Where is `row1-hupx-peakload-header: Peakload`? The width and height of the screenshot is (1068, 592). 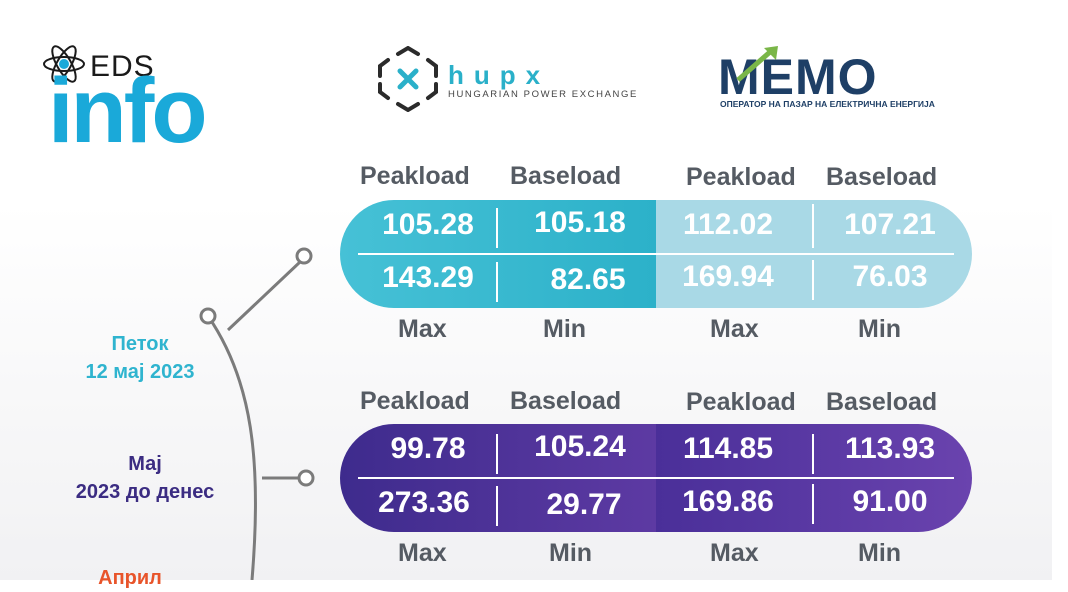 row1-hupx-peakload-header: Peakload is located at coordinates (415, 176).